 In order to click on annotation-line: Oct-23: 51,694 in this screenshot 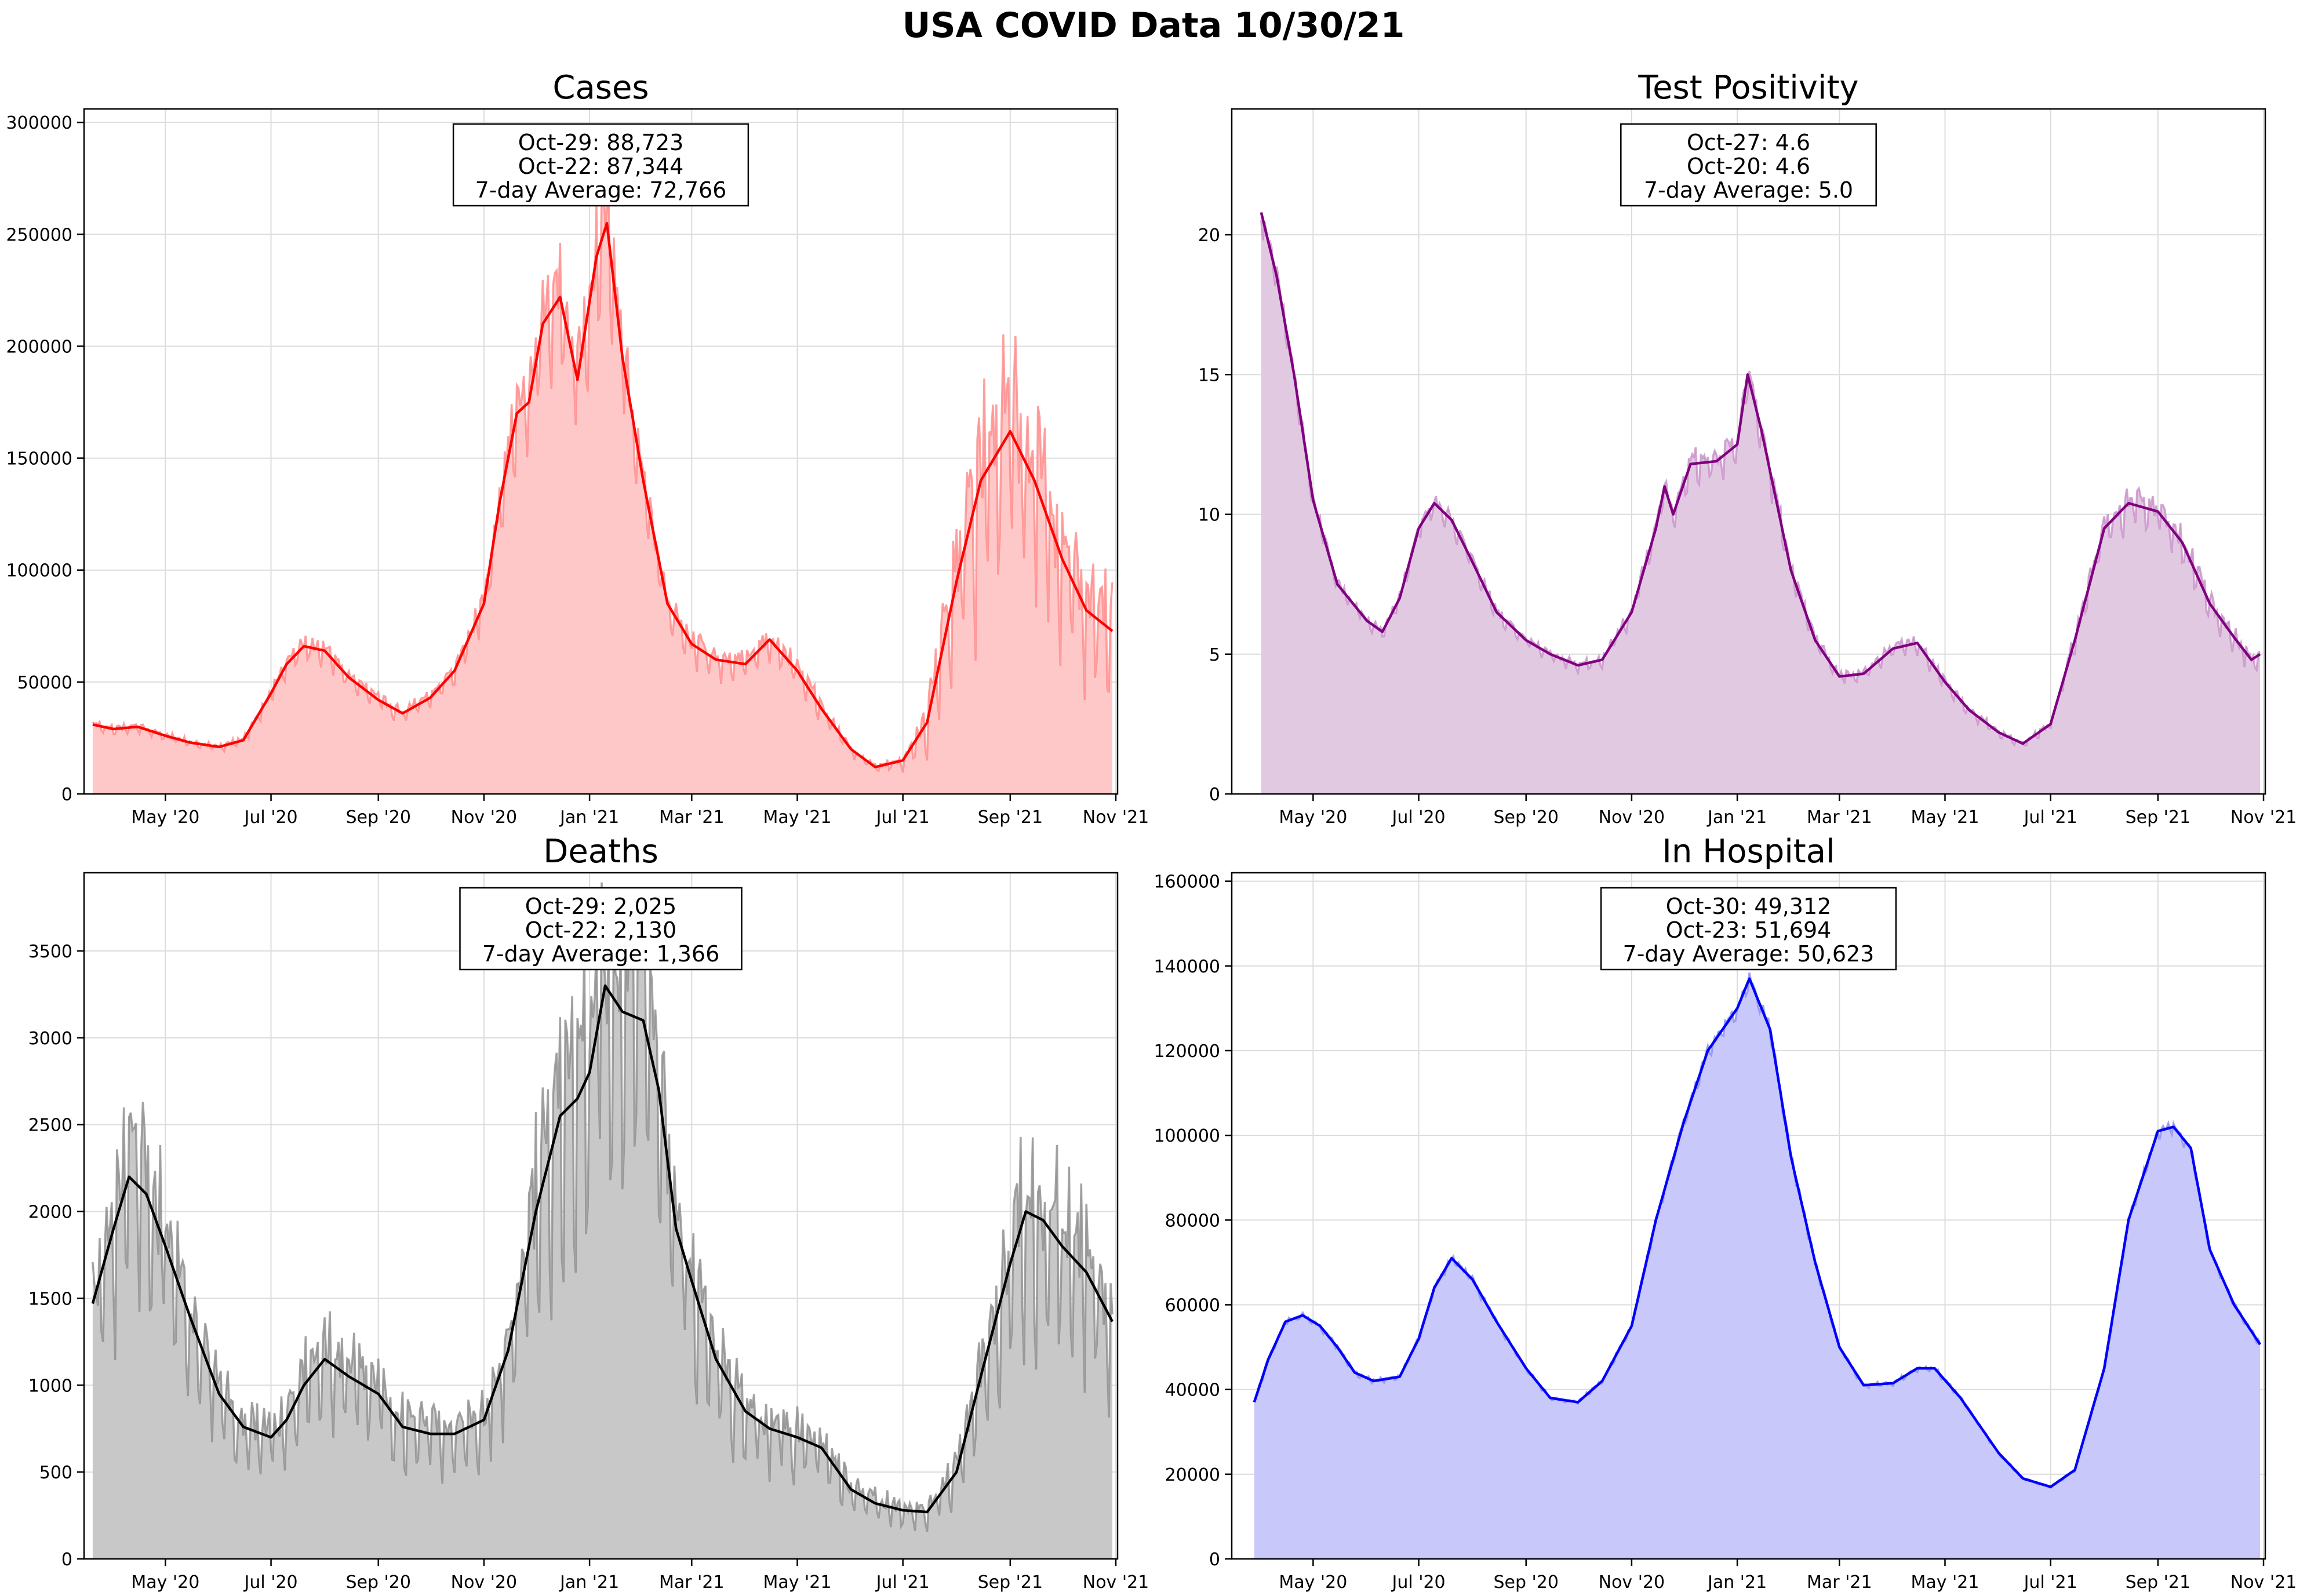, I will do `click(1749, 930)`.